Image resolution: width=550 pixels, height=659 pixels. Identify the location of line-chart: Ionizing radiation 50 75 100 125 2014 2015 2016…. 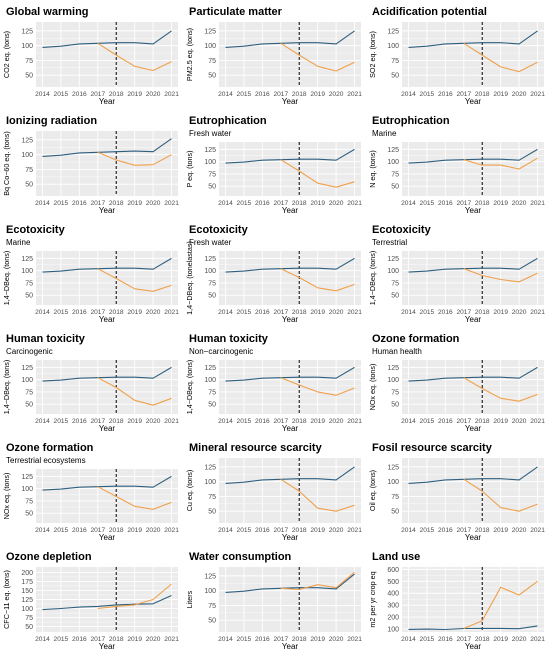
(90, 165).